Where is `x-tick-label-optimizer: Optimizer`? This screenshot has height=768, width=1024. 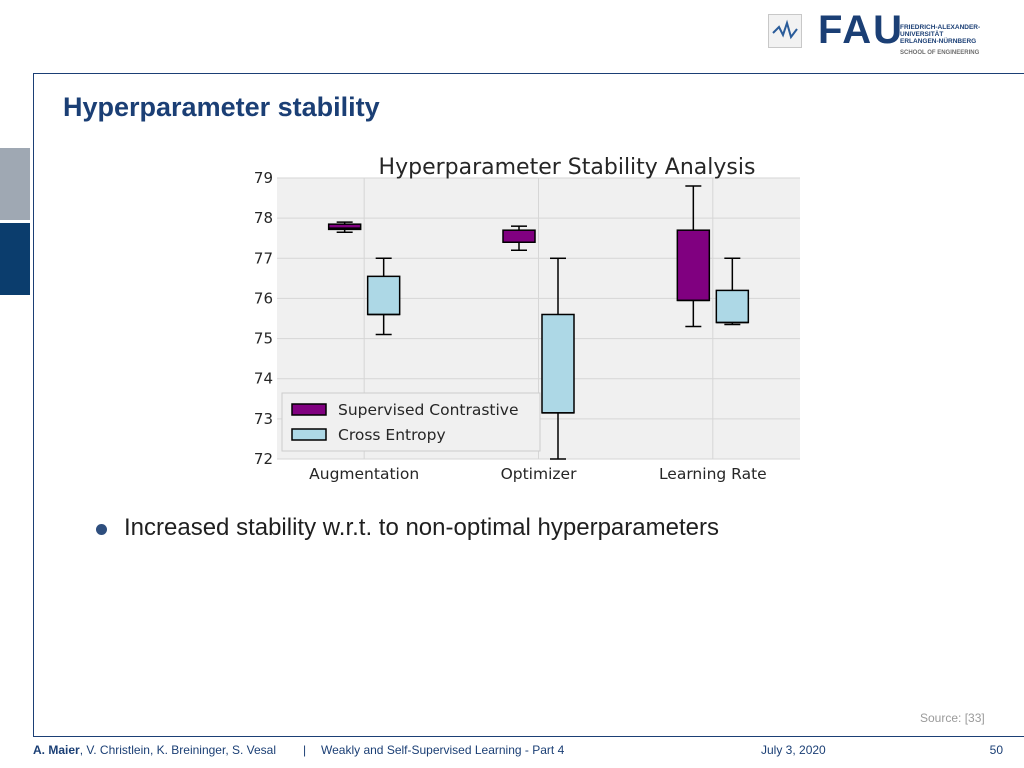 x-tick-label-optimizer: Optimizer is located at coordinates (539, 474).